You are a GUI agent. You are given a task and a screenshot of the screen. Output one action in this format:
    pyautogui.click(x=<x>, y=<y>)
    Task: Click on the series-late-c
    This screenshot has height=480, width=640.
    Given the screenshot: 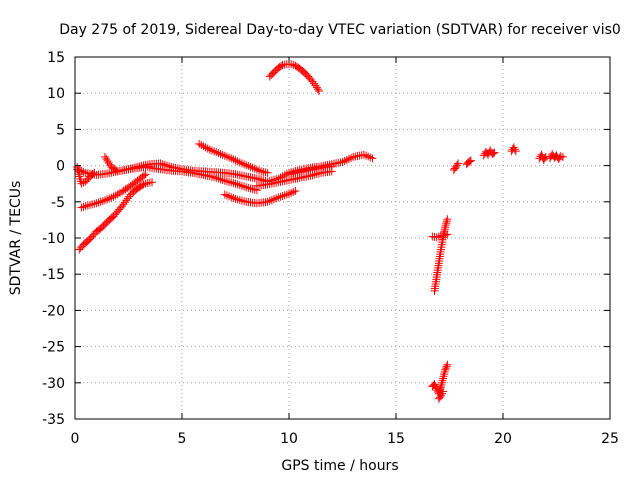 What is the action you would take?
    pyautogui.click(x=440, y=379)
    